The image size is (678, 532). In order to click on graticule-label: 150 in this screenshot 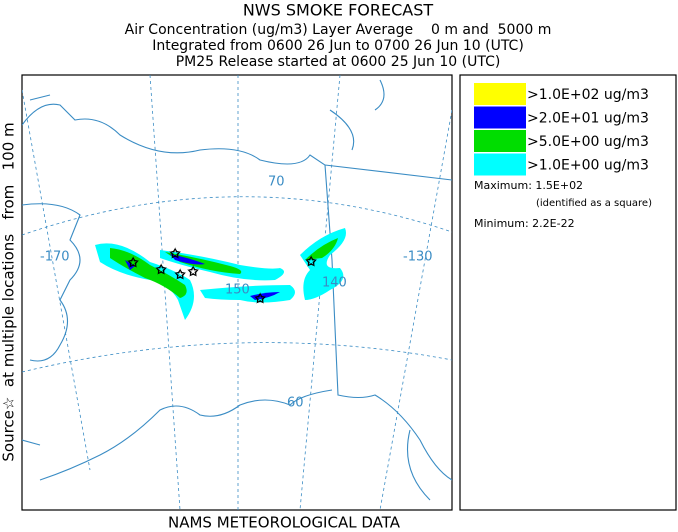, I will do `click(237, 290)`.